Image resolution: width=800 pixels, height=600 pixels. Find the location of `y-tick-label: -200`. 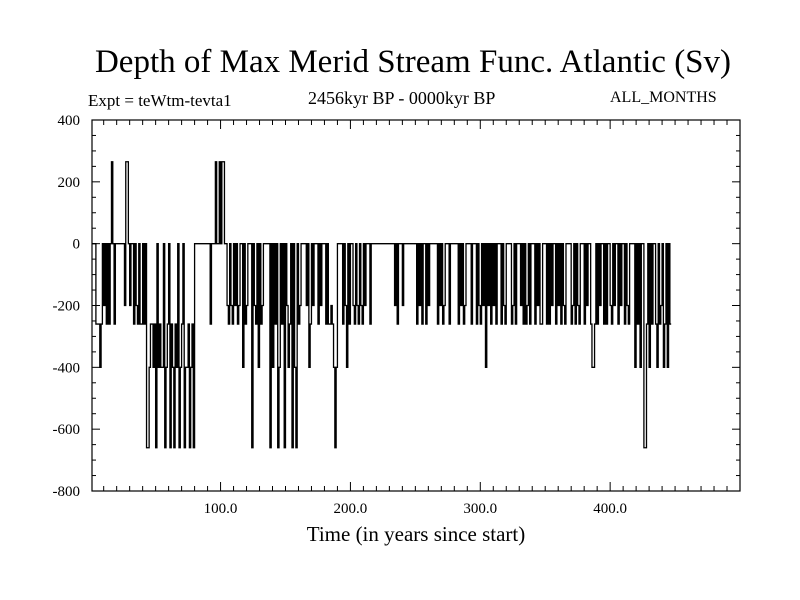

y-tick-label: -200 is located at coordinates (67, 307).